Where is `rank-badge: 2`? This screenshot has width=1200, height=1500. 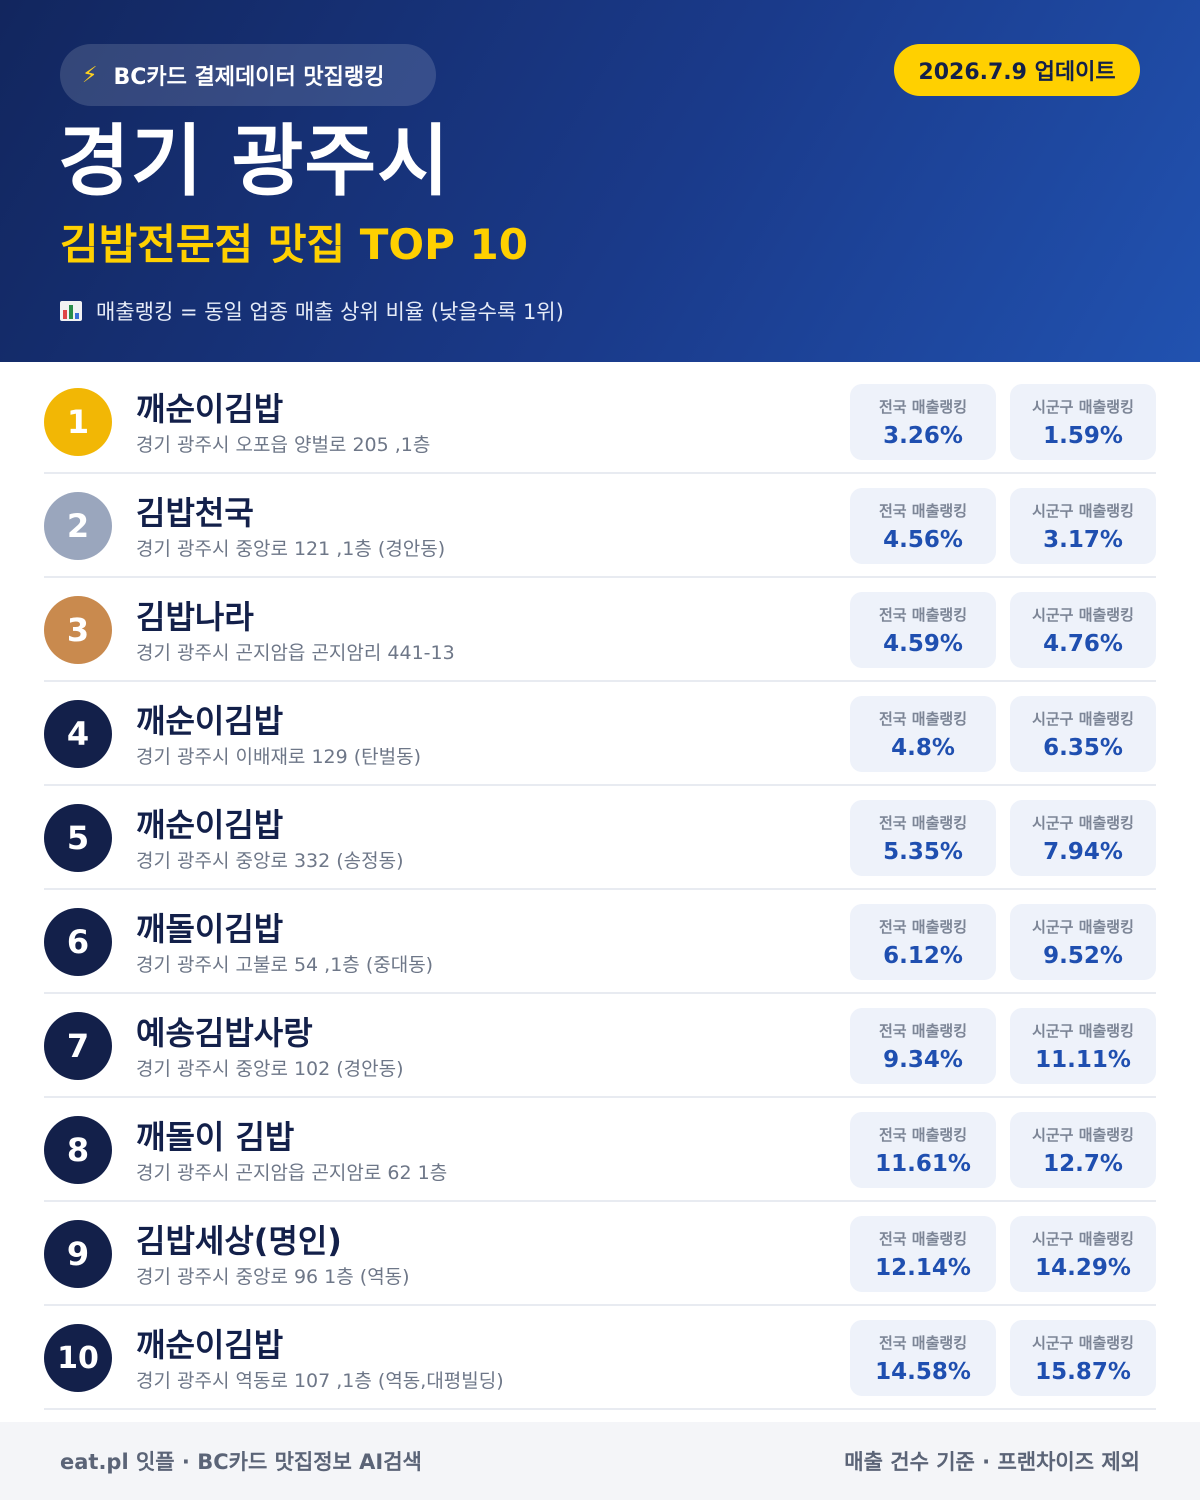 rank-badge: 2 is located at coordinates (78, 526).